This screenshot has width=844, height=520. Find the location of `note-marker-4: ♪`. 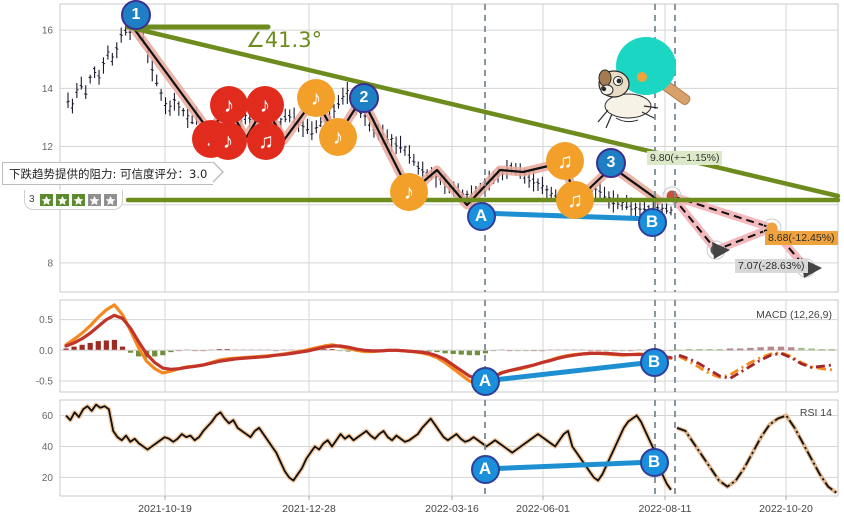

note-marker-4: ♪ is located at coordinates (265, 105).